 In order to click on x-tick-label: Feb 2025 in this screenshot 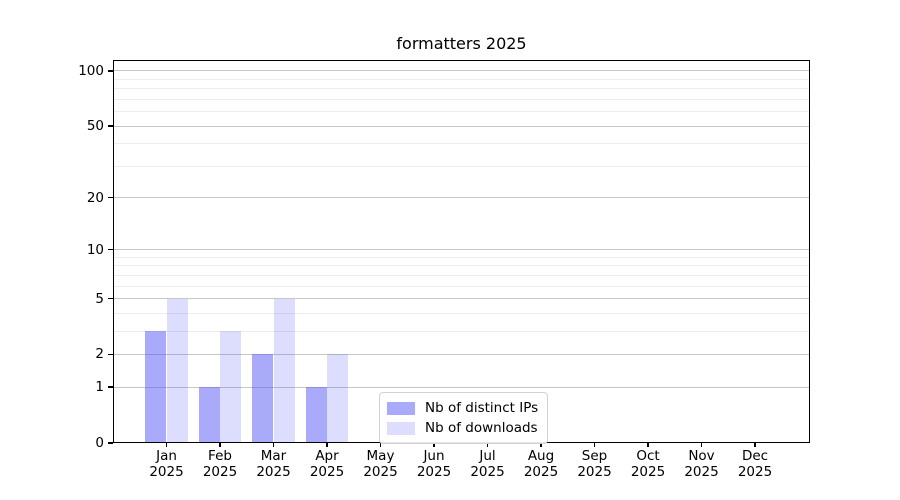, I will do `click(220, 464)`.